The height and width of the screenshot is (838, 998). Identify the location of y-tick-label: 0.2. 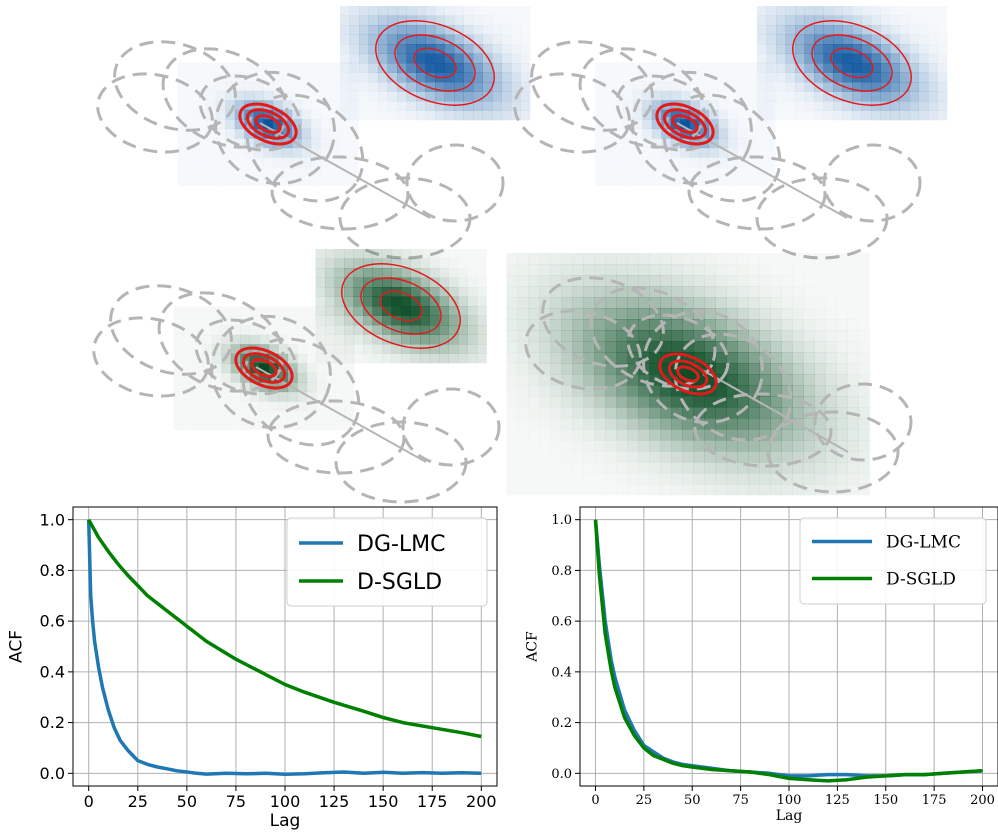
(561, 723).